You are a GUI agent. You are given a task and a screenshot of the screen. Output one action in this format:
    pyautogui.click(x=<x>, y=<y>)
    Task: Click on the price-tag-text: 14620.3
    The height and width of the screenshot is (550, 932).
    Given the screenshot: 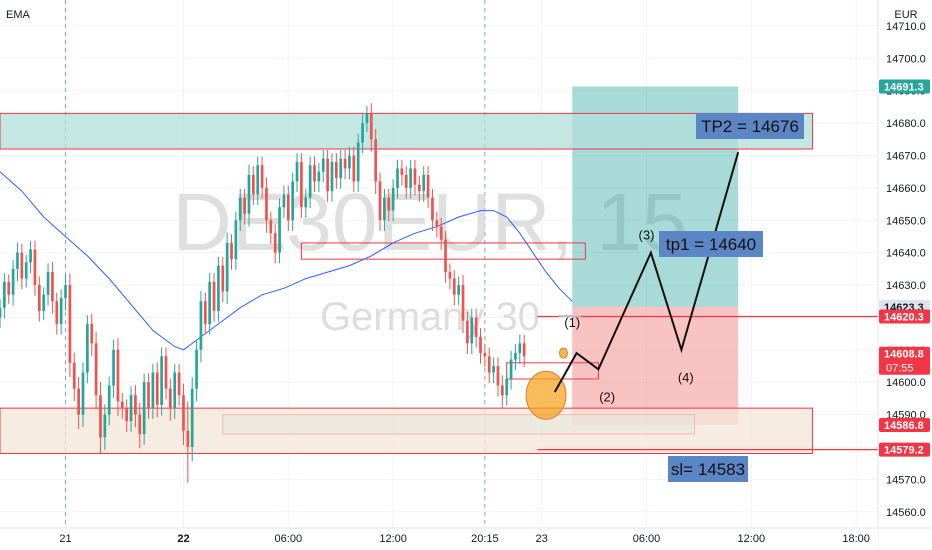 What is the action you would take?
    pyautogui.click(x=904, y=317)
    